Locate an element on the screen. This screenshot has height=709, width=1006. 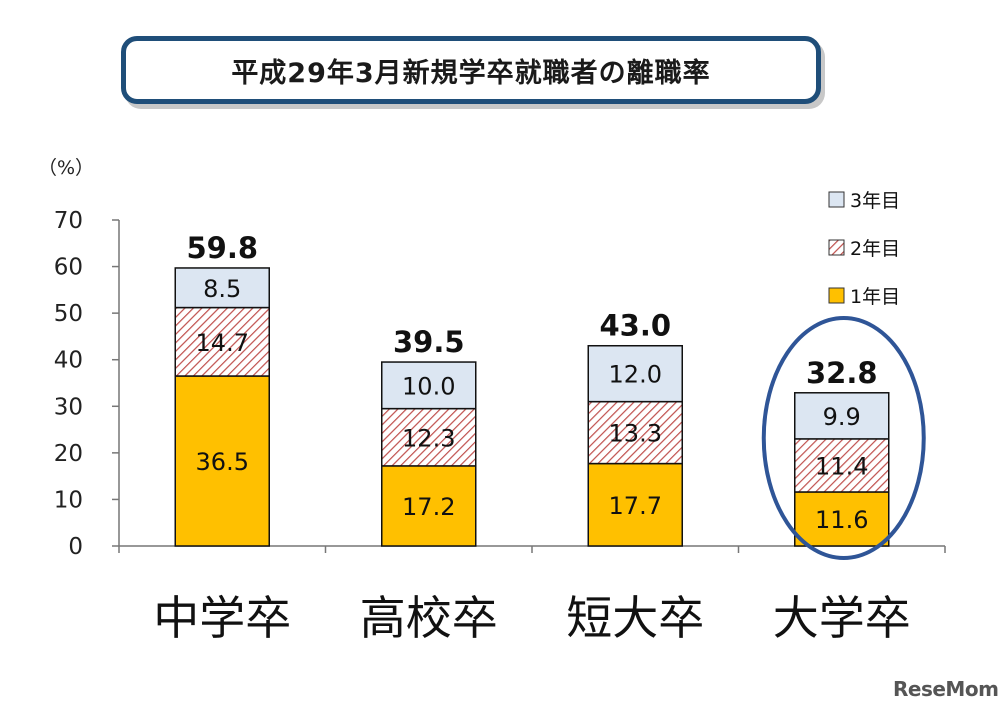
bar-value-label: 10.0 is located at coordinates (428, 386).